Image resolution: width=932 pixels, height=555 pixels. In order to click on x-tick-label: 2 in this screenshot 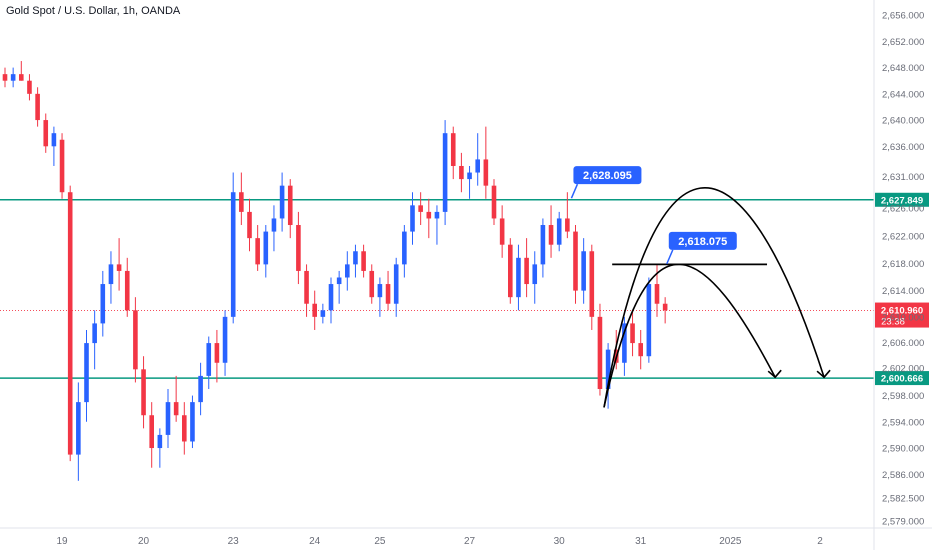, I will do `click(820, 541)`.